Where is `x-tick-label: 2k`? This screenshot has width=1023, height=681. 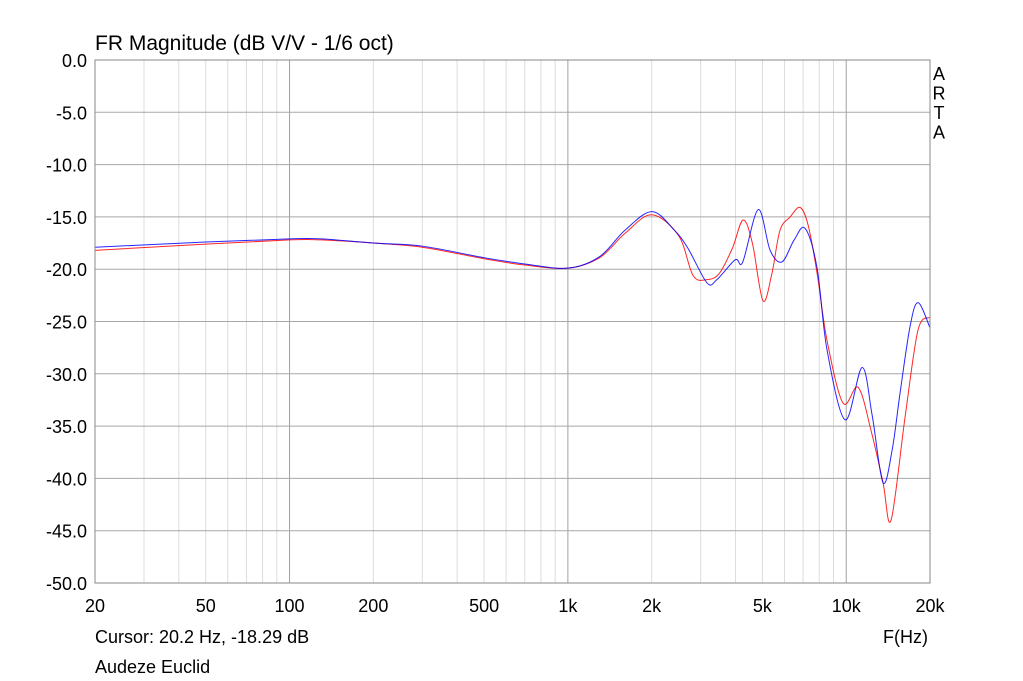
x-tick-label: 2k is located at coordinates (652, 606).